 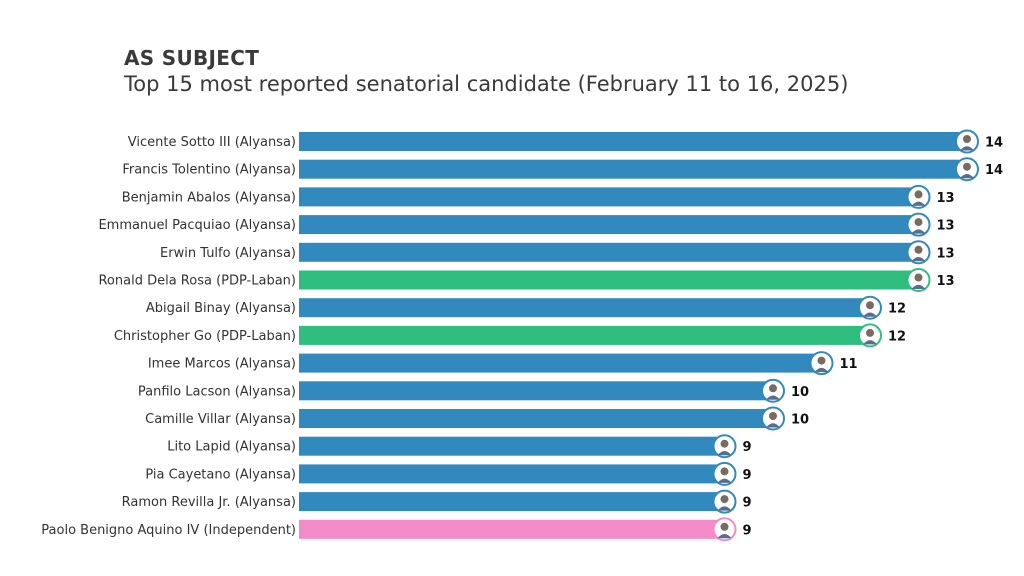 What do you see at coordinates (212, 142) in the screenshot?
I see `category-label: Vicente Sotto III (Alyansa)` at bounding box center [212, 142].